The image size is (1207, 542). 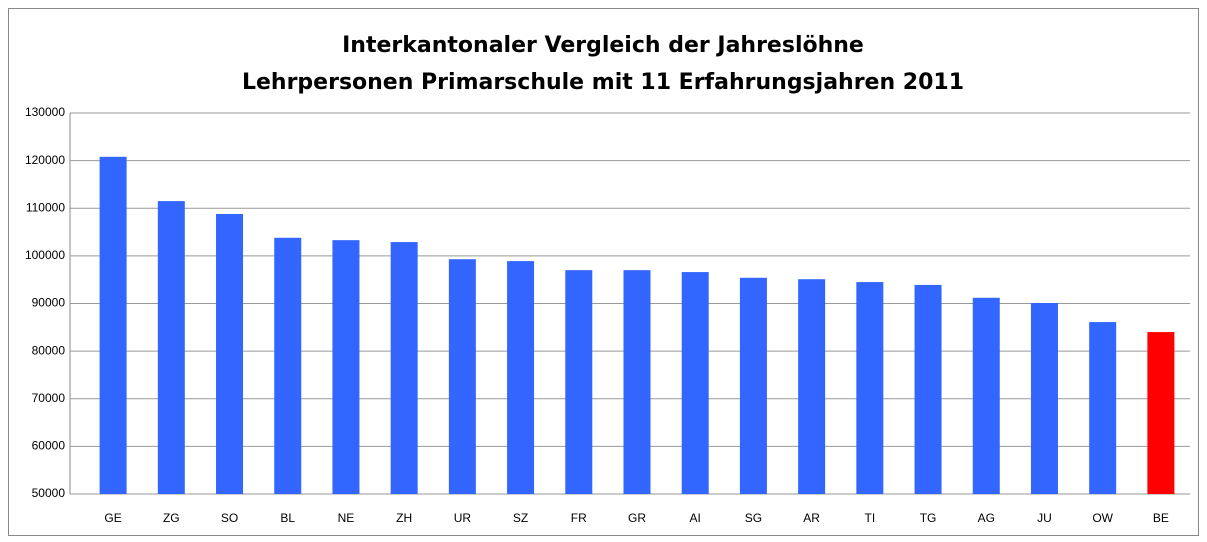 What do you see at coordinates (463, 518) in the screenshot?
I see `x-tick-label: UR` at bounding box center [463, 518].